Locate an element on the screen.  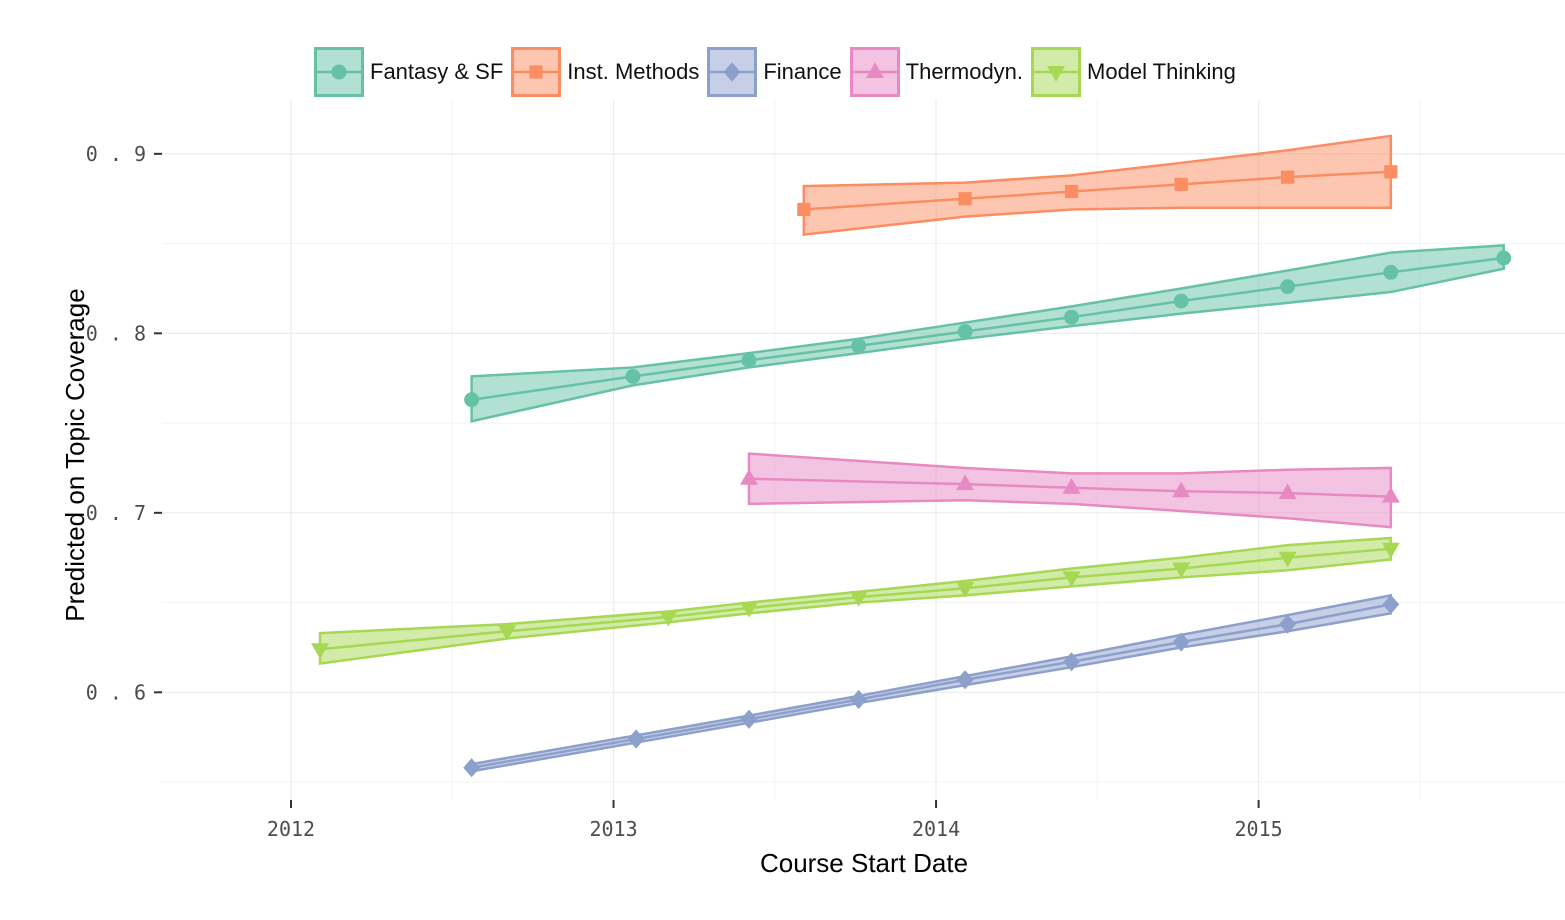
x-axis-title: Course Start Date is located at coordinates (864, 863).